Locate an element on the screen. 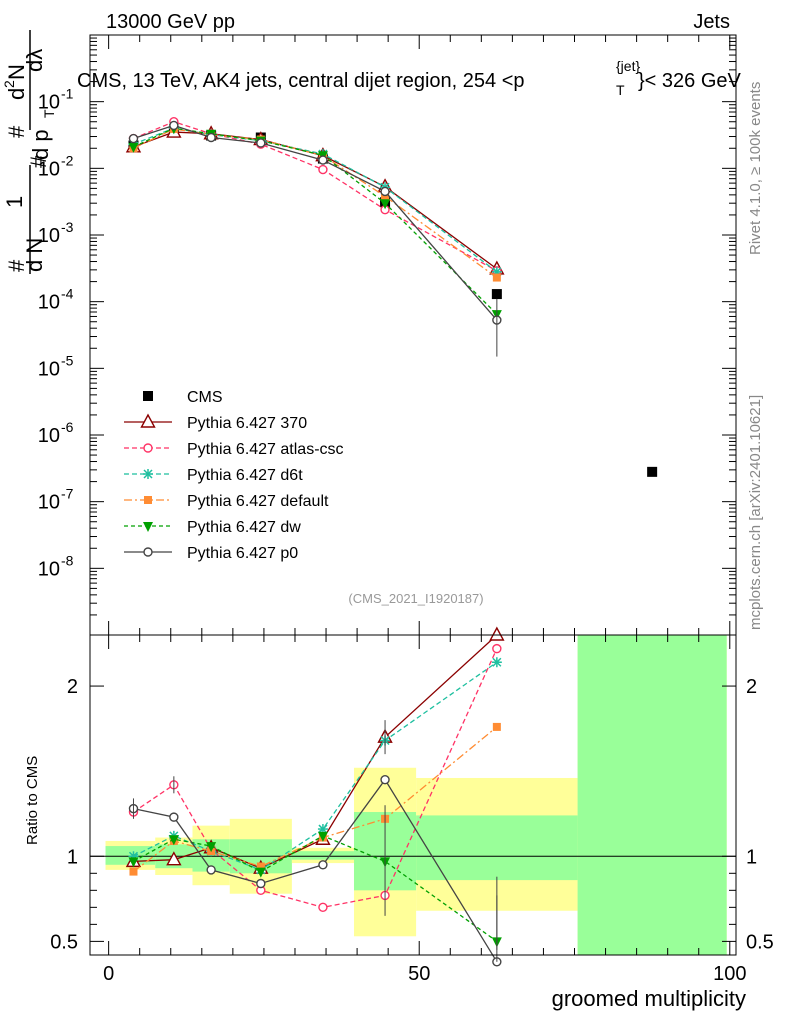  legend-label: Pythia 6.427 dw is located at coordinates (244, 527).